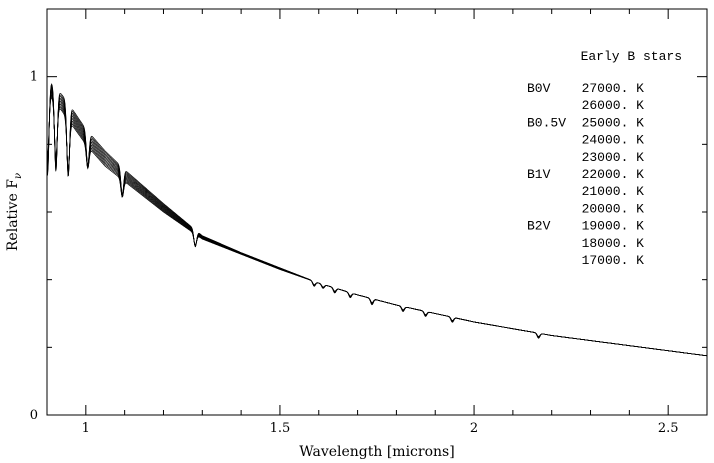 The height and width of the screenshot is (463, 714). Describe the element at coordinates (546, 122) in the screenshot. I see `legend-type: B0.5V` at that location.